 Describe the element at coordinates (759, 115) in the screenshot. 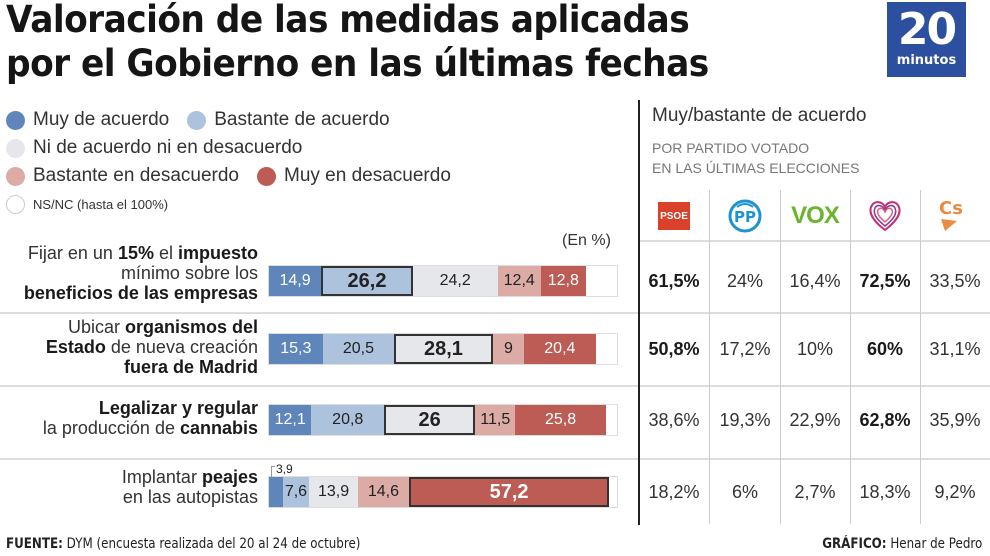

I see `panel-title: Muy/bastante de acuerdo` at that location.